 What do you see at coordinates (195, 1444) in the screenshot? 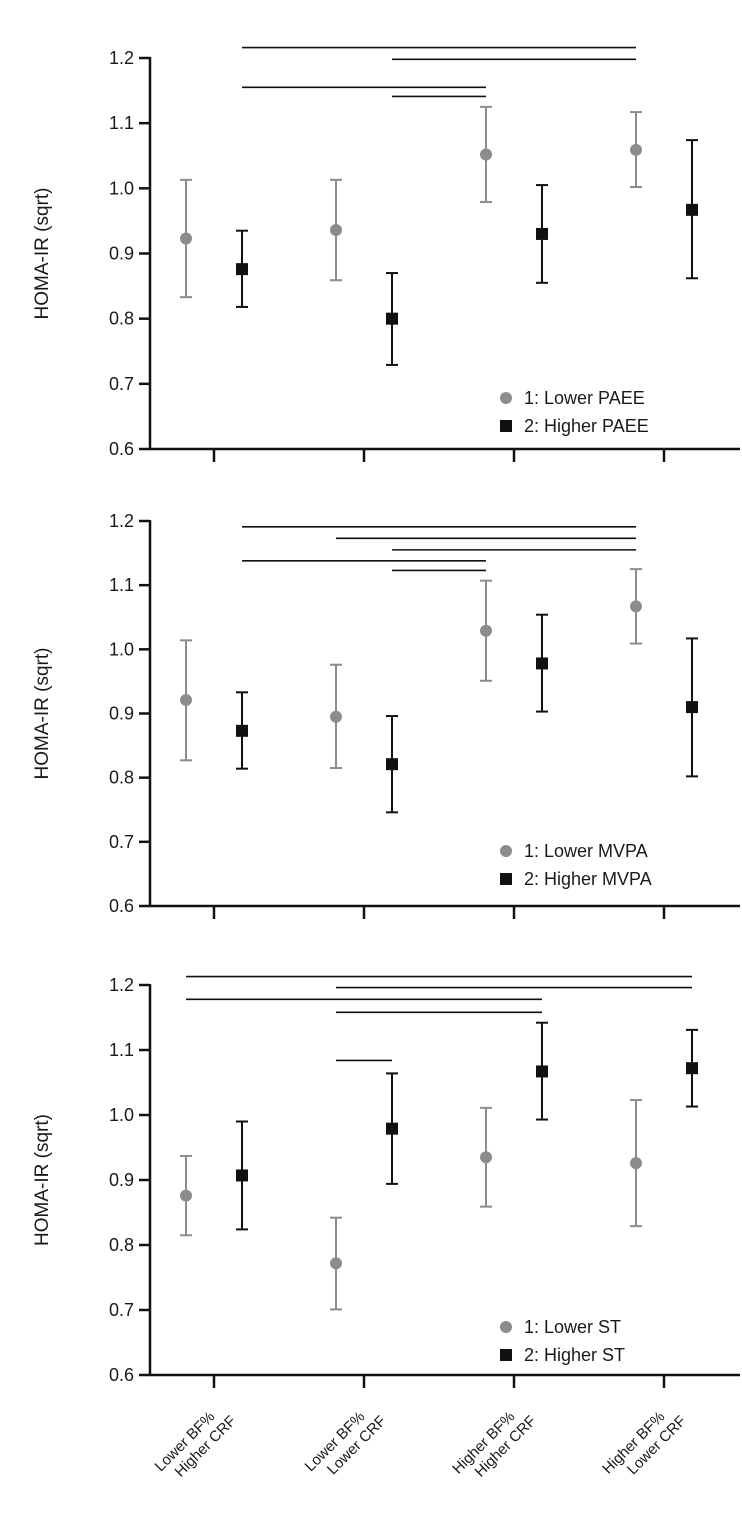
I see `x-category-label: Lower BF%Higher CRF` at bounding box center [195, 1444].